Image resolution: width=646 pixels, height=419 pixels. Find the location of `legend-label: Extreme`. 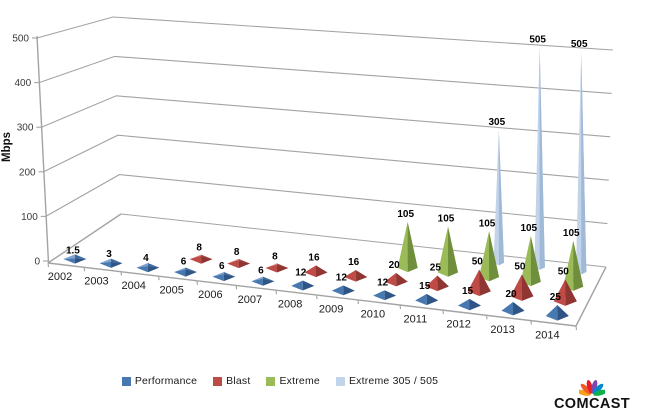

legend-label: Extreme is located at coordinates (299, 381).